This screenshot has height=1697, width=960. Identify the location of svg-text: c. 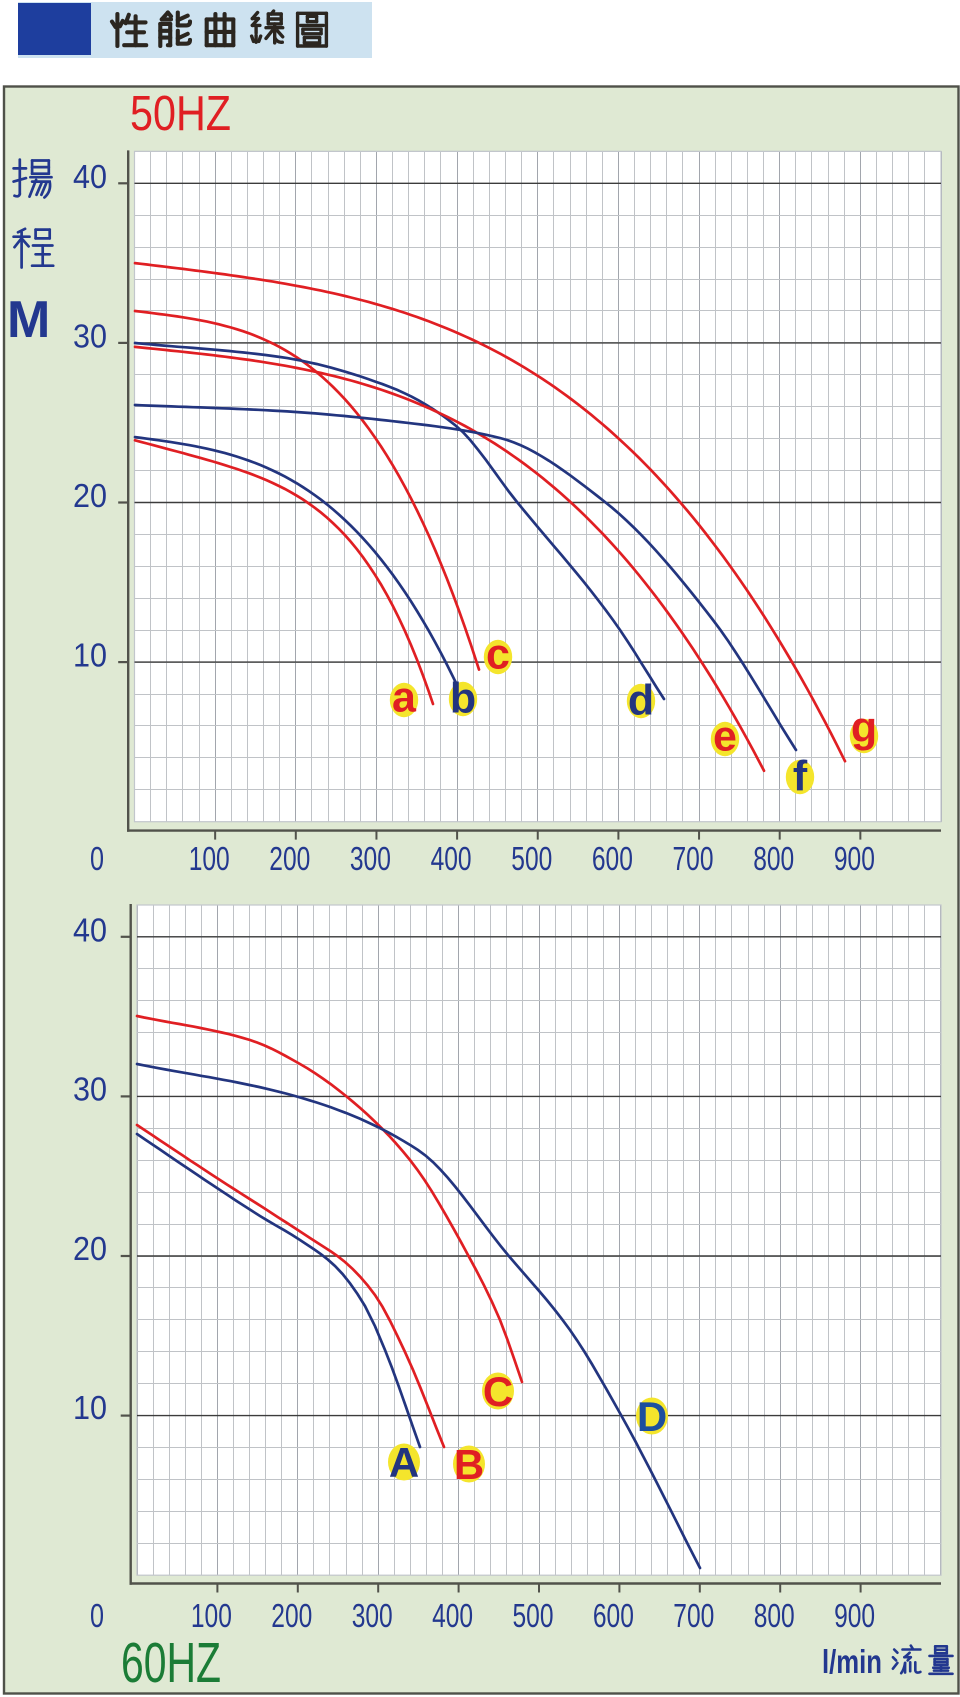
(498, 655).